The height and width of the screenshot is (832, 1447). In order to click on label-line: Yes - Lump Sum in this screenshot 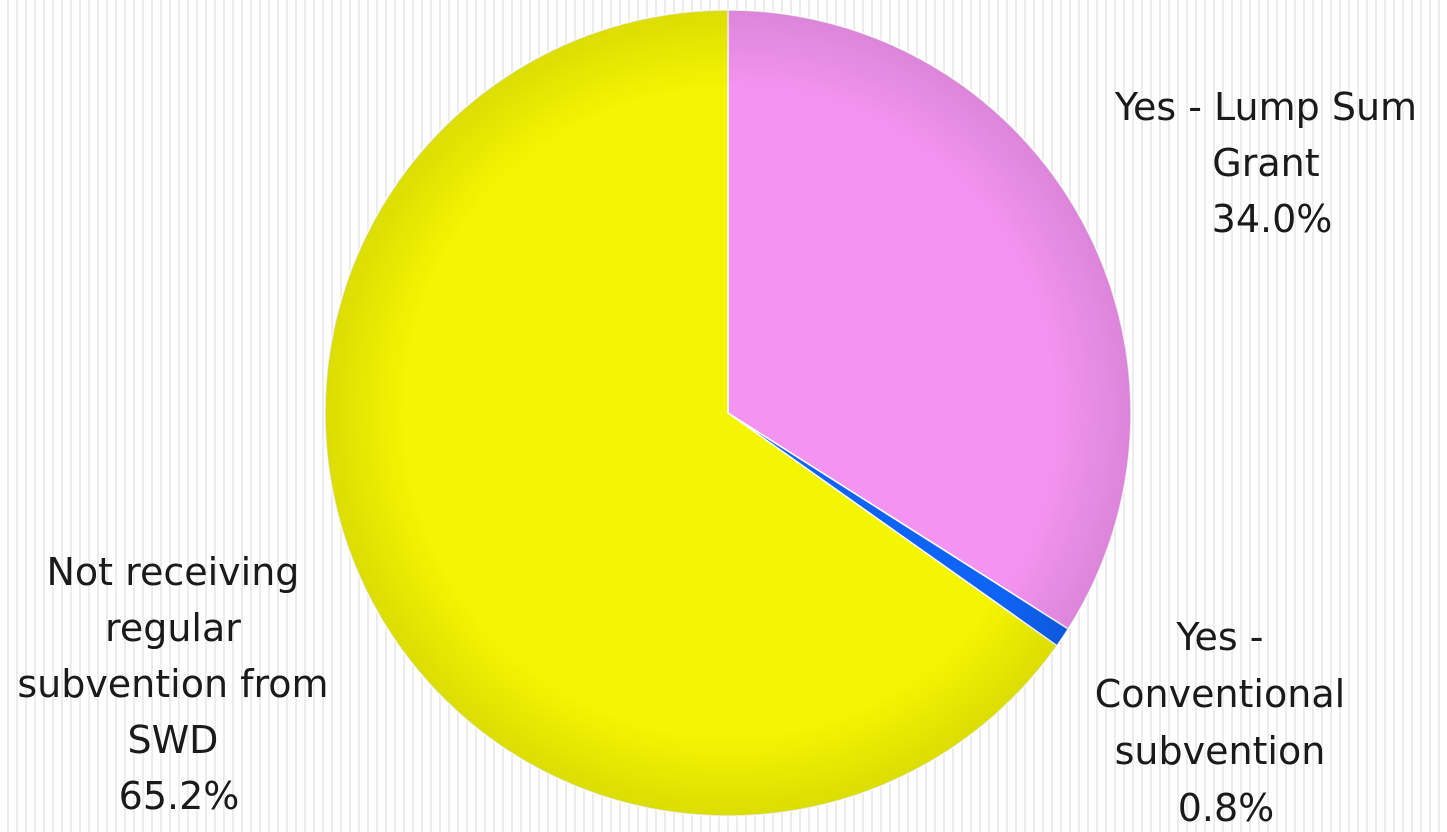, I will do `click(1265, 107)`.